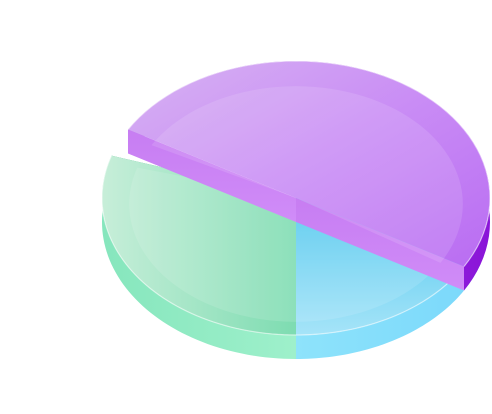 This screenshot has width=492, height=414. I want to click on slice-green-highlight, so click(212, 244).